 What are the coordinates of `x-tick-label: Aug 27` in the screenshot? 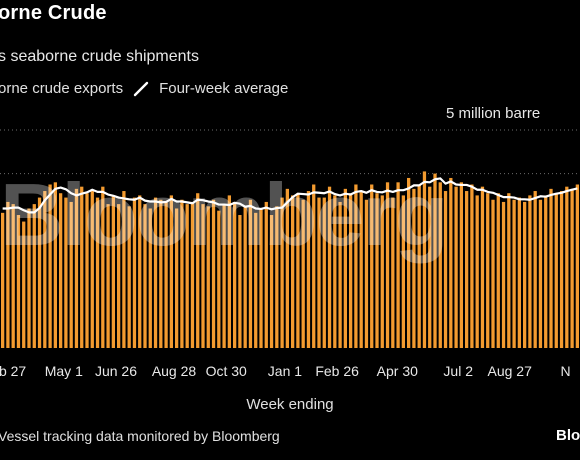 It's located at (509, 371).